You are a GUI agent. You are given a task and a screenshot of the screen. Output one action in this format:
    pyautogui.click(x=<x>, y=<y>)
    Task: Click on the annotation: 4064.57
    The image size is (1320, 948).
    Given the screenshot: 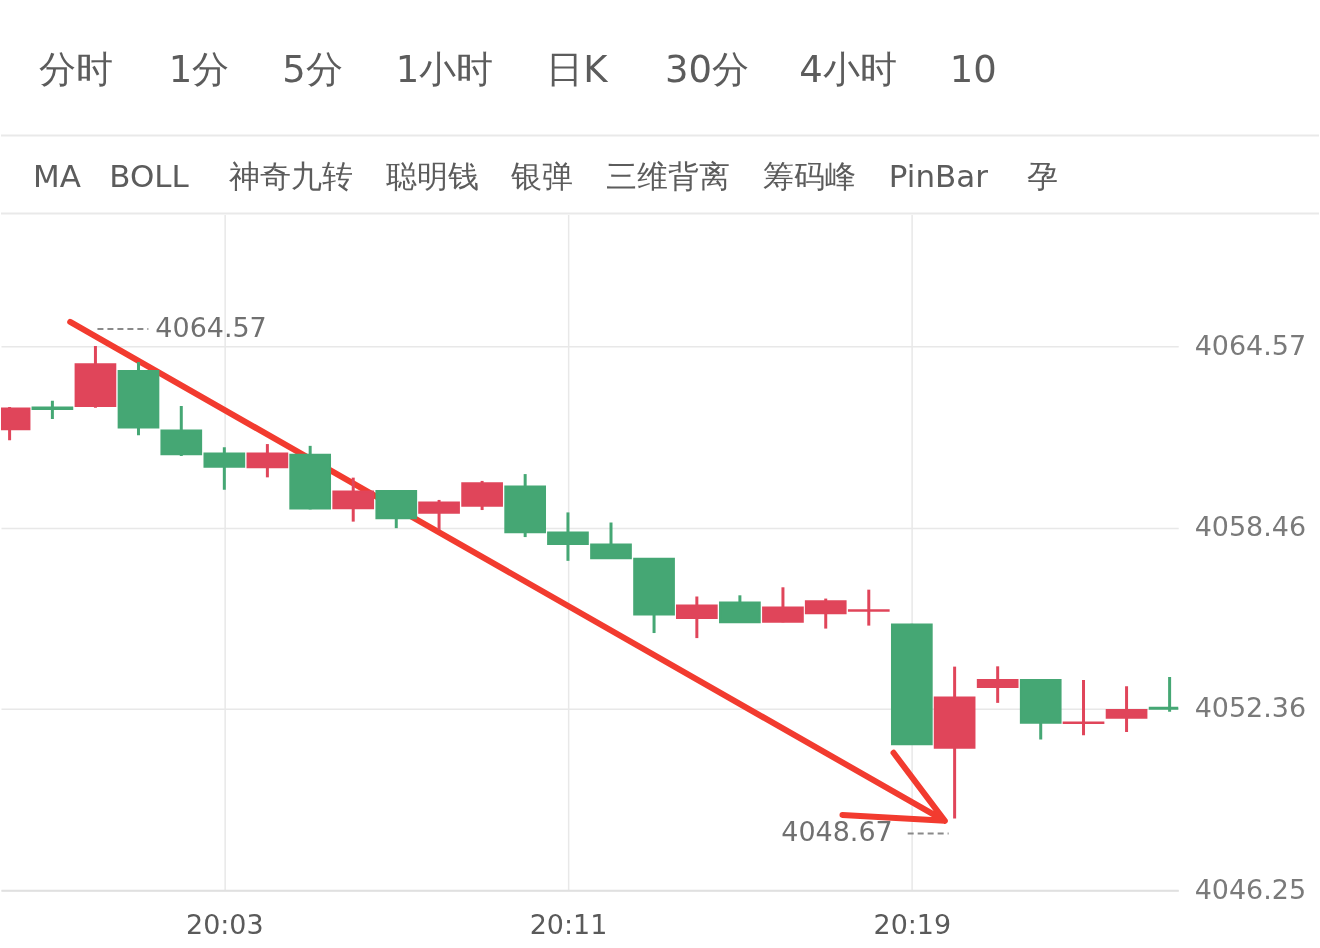 What is the action you would take?
    pyautogui.click(x=211, y=328)
    